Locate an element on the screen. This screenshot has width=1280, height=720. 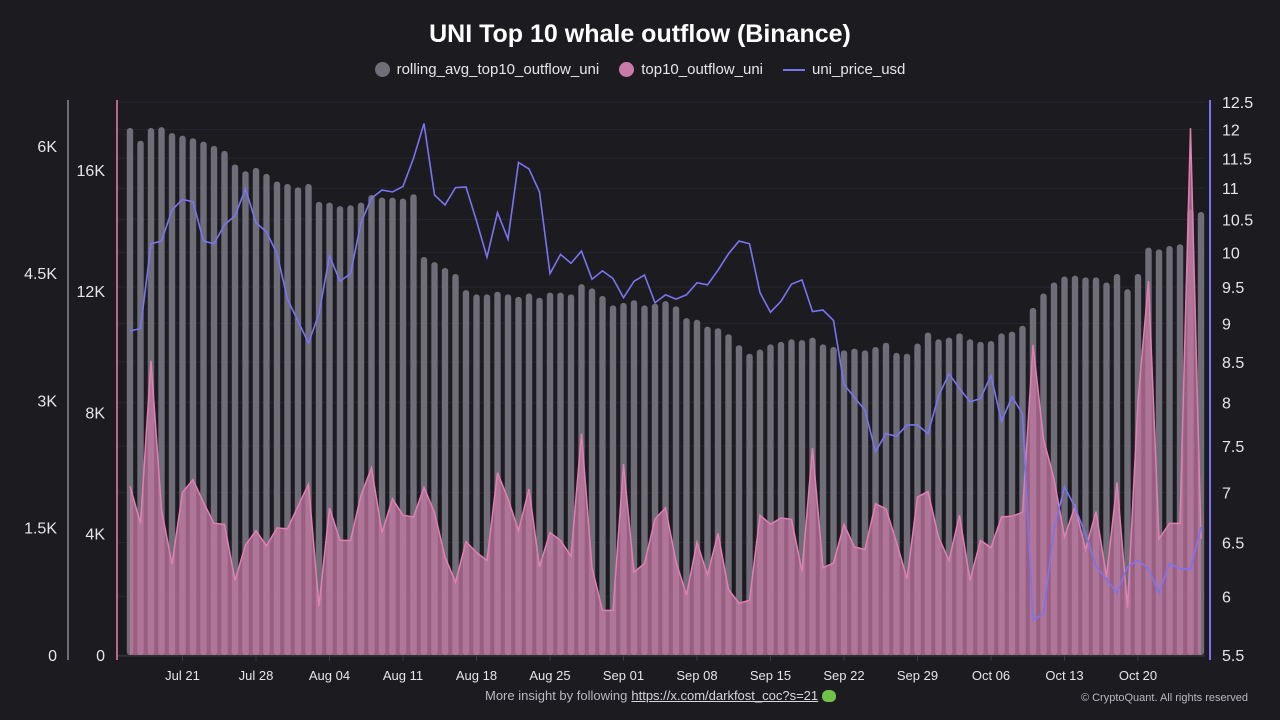
rolling-avg-tick-label: 4.5K is located at coordinates (40, 274).